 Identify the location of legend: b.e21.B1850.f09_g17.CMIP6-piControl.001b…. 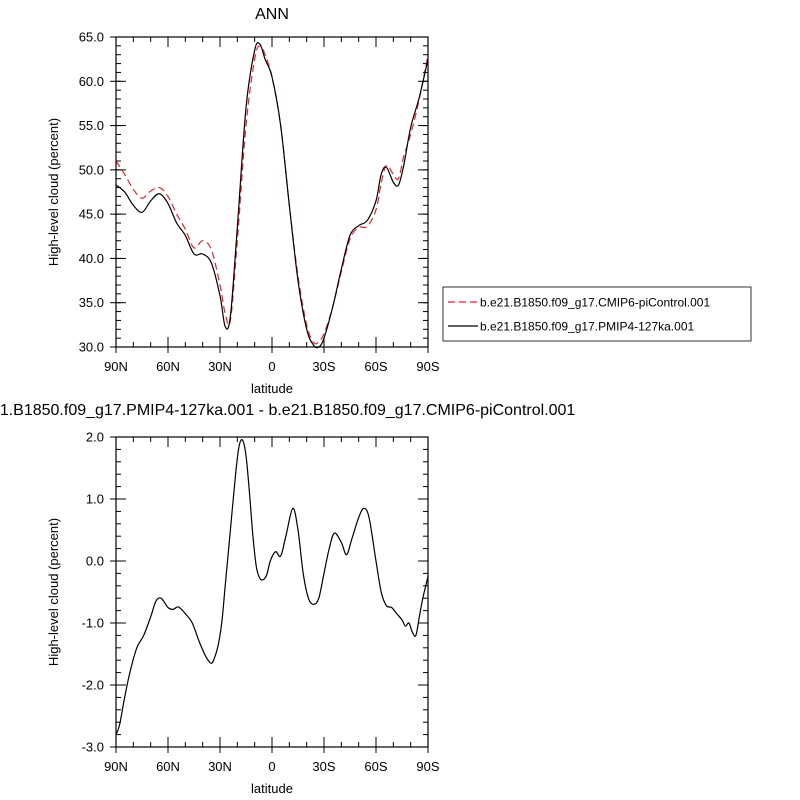
(597, 314).